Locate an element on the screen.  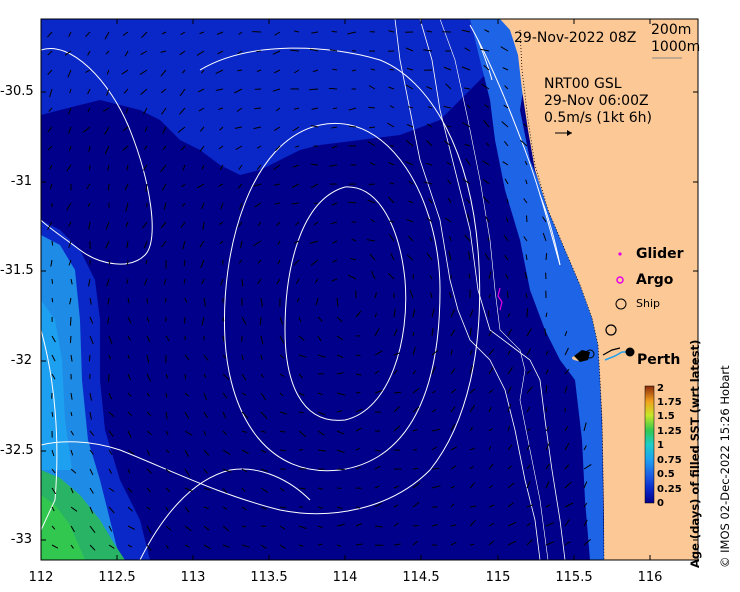
colorbar-tick: 1.25 is located at coordinates (669, 431).